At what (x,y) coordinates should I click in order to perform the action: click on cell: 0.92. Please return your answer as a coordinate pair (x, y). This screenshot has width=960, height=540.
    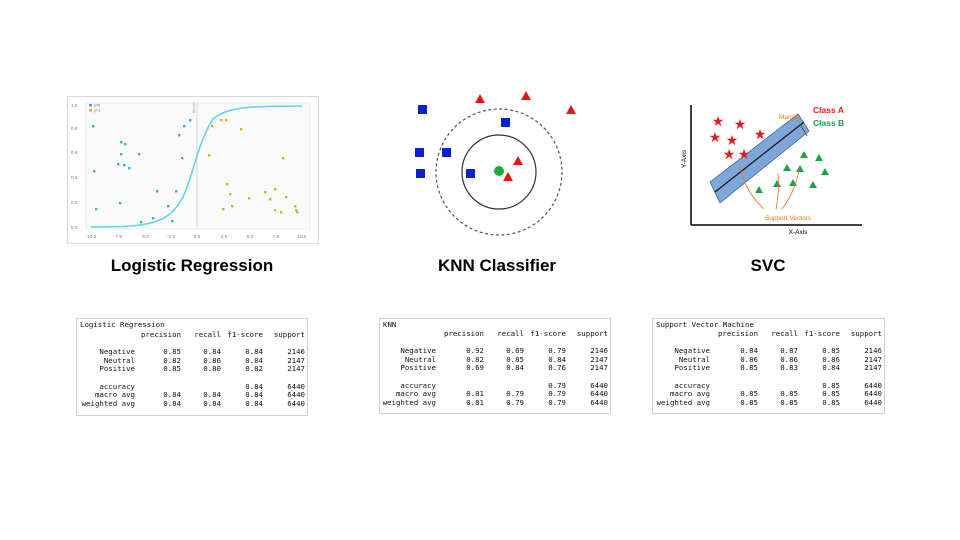
    Looking at the image, I should click on (475, 351).